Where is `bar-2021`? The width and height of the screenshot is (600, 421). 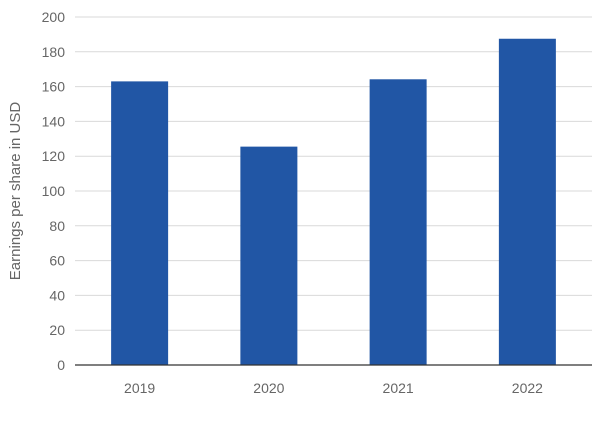 bar-2021 is located at coordinates (398, 222).